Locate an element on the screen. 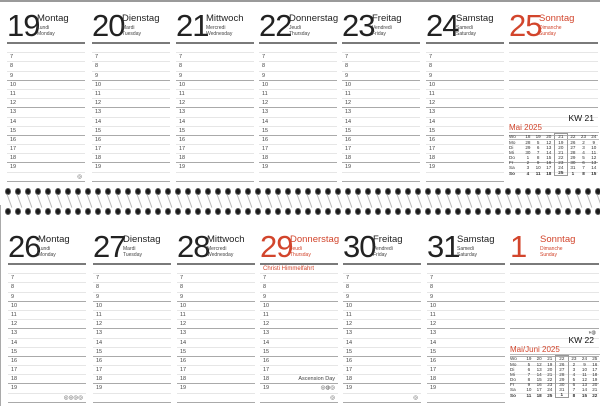  day-cell: Di is located at coordinates (511, 148).